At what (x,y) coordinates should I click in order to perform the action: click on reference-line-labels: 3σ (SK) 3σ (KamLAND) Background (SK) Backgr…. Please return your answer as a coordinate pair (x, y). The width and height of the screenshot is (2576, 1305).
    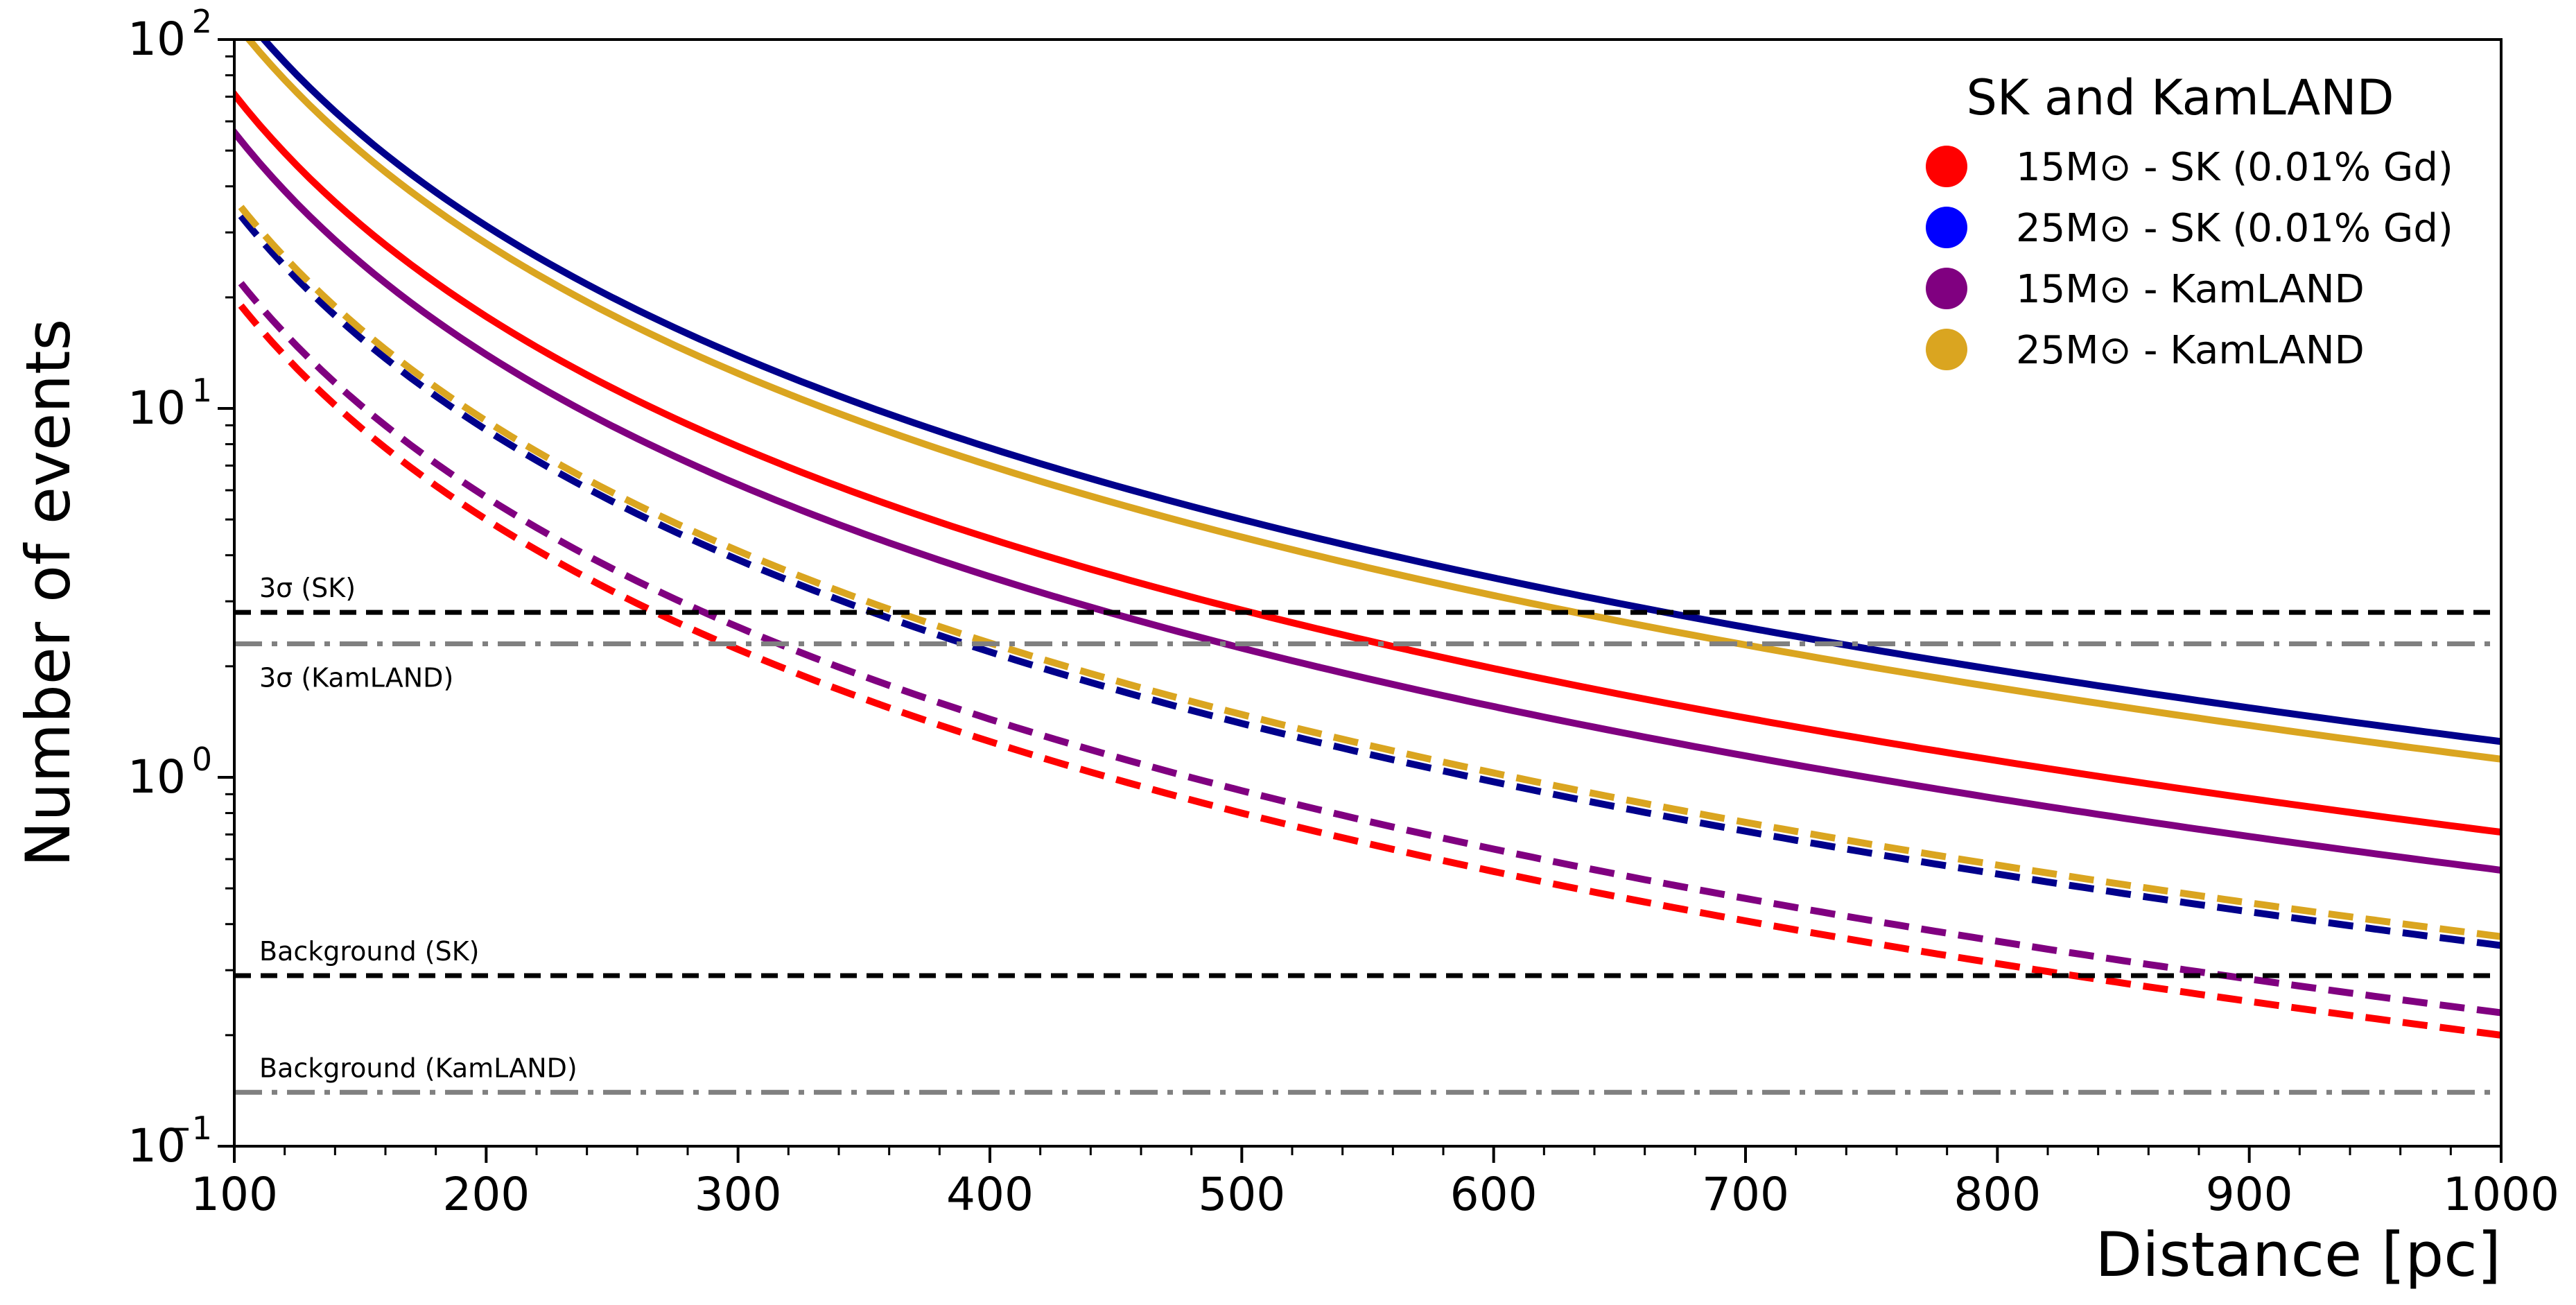
    Looking at the image, I should click on (418, 828).